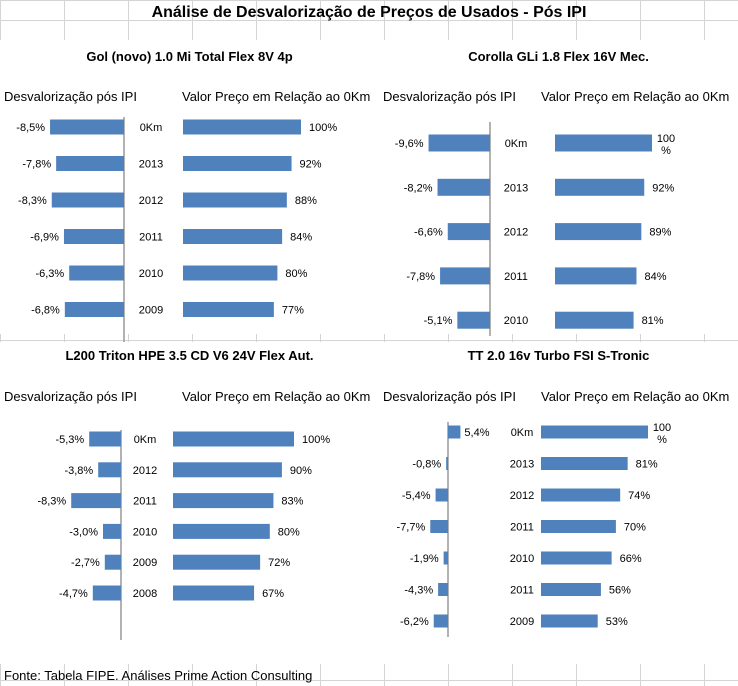  What do you see at coordinates (145, 594) in the screenshot?
I see `category-label: 2008` at bounding box center [145, 594].